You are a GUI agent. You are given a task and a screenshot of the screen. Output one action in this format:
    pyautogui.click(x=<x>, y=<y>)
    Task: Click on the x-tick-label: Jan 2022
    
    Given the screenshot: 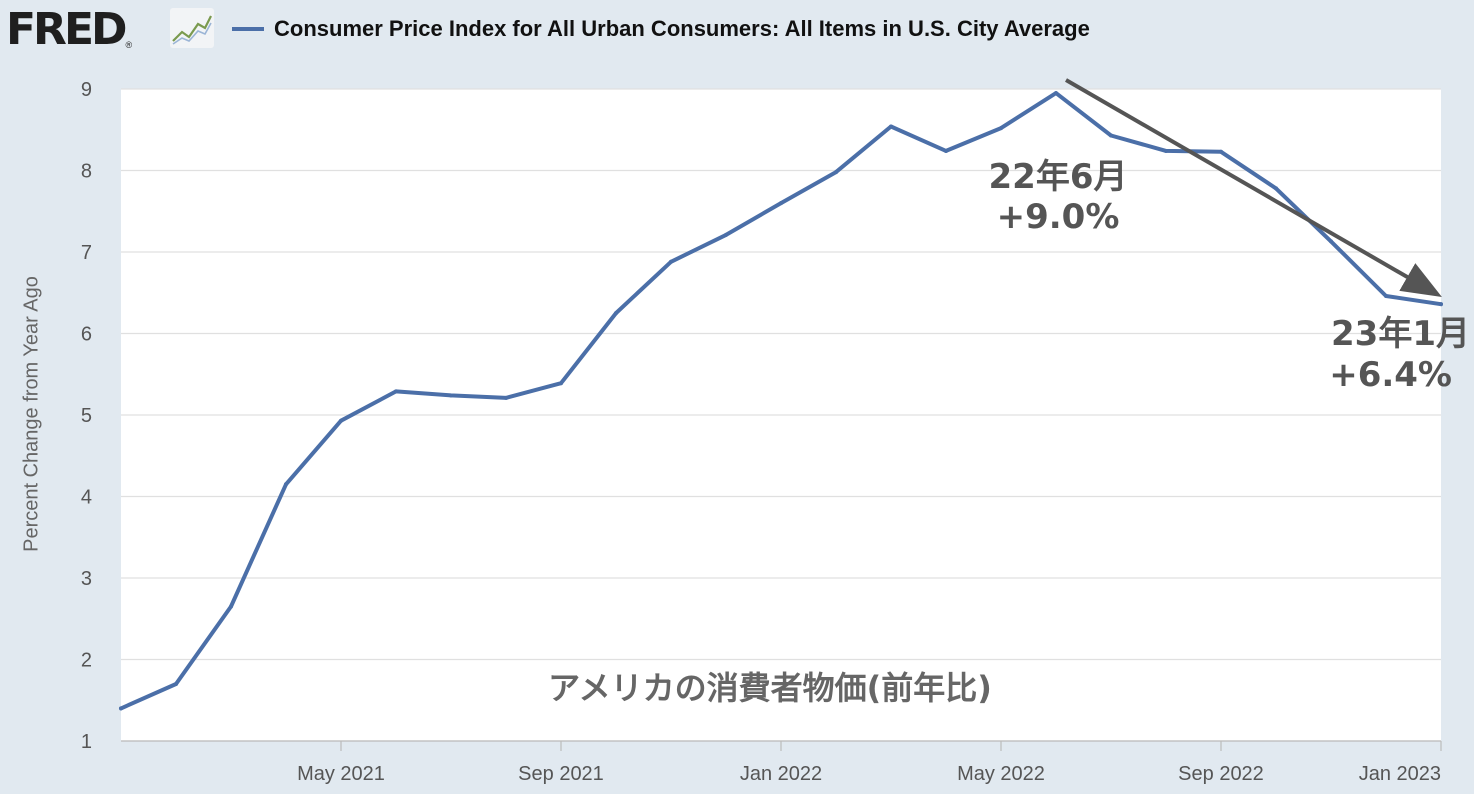 What is the action you would take?
    pyautogui.click(x=781, y=774)
    